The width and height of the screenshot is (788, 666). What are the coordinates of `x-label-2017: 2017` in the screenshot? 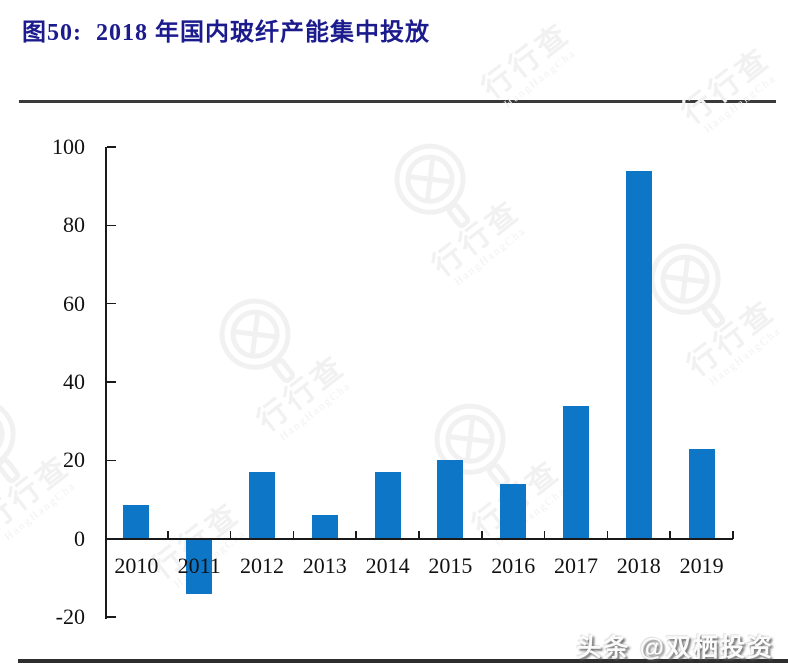 It's located at (575, 565).